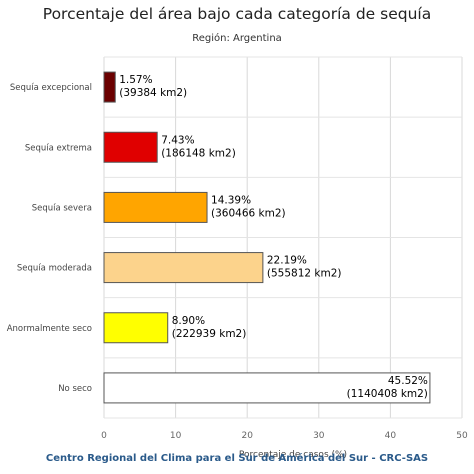  Describe the element at coordinates (209, 334) in the screenshot. I see `data-label-area: (222939 km2)` at that location.